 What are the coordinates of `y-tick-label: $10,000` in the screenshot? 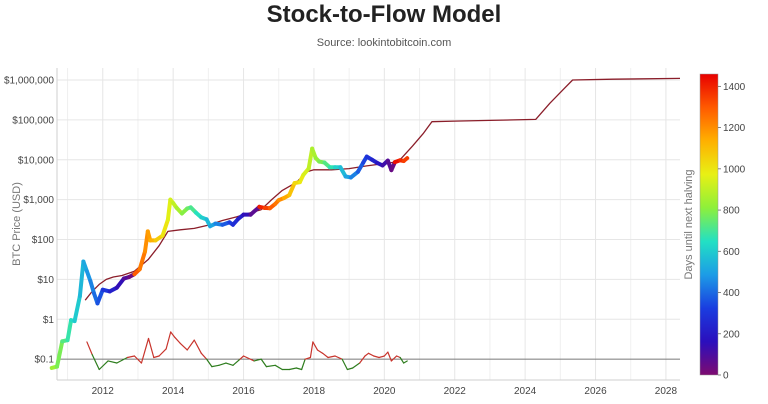 It's located at (36, 160).